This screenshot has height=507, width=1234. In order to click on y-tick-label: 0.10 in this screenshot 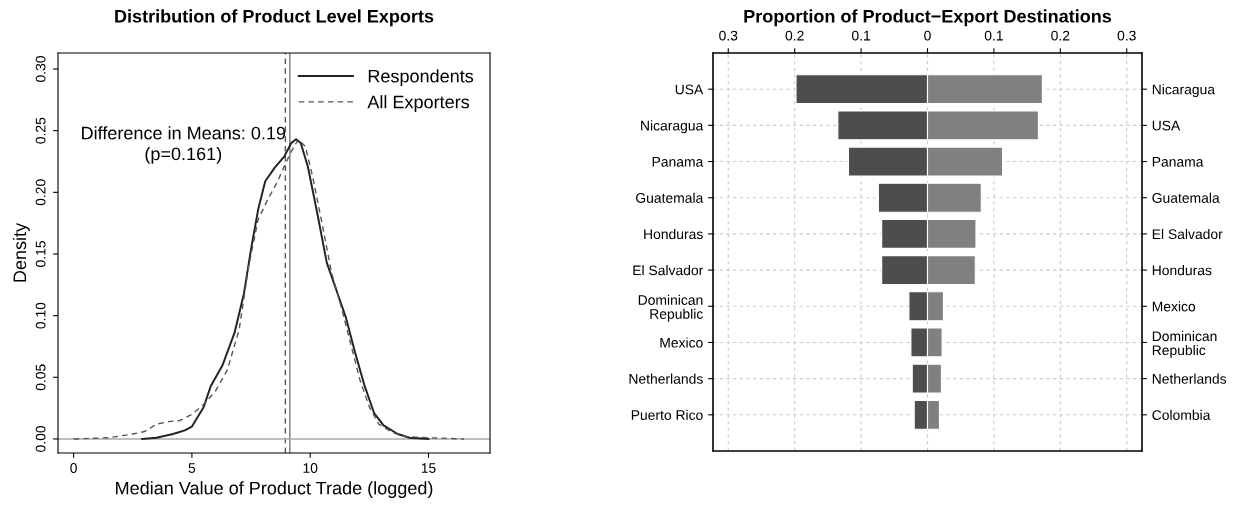, I will do `click(40, 315)`.